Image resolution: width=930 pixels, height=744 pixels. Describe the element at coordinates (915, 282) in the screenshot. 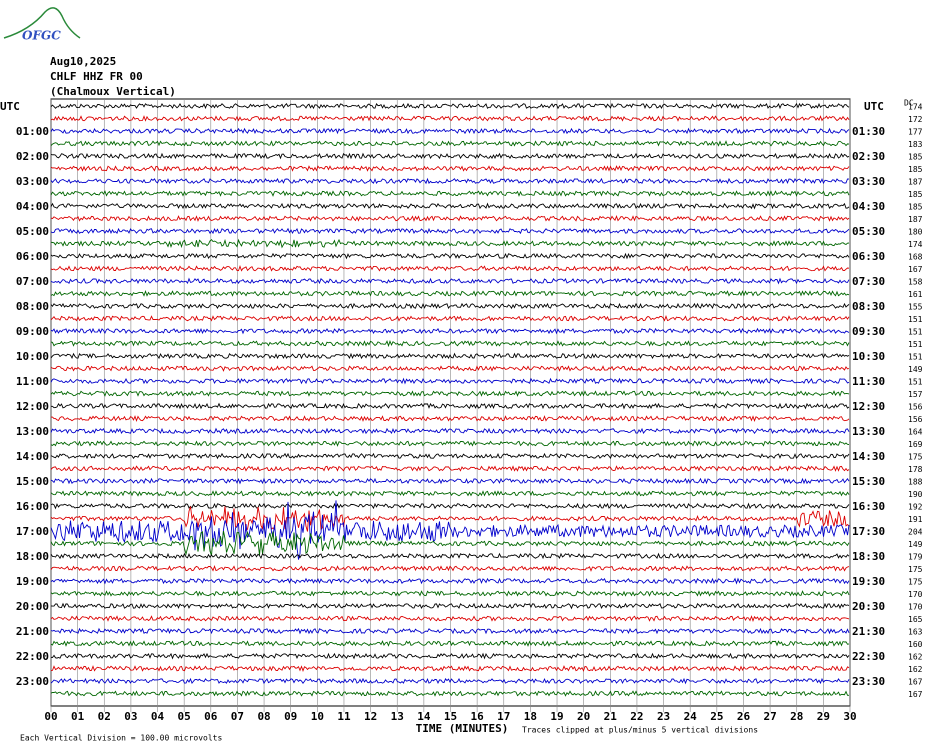

I see `dc-value: 158` at that location.